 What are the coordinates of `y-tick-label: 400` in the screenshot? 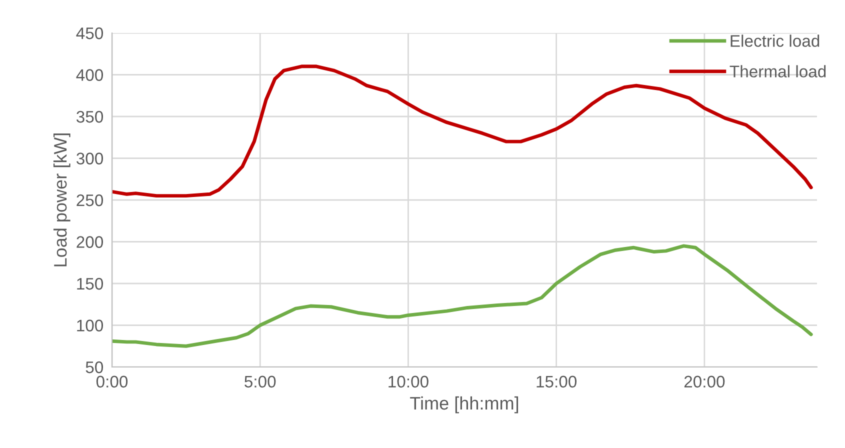 It's located at (90, 75).